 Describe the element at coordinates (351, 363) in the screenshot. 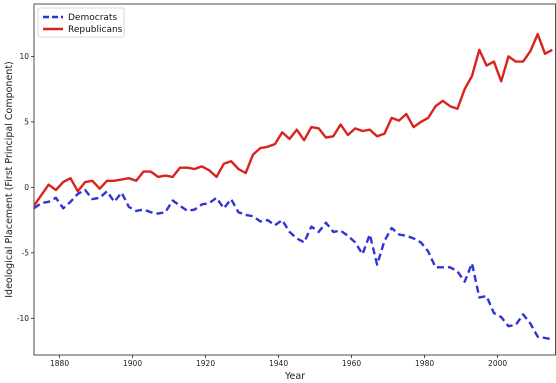

I see `x-tick-label: 1960` at that location.